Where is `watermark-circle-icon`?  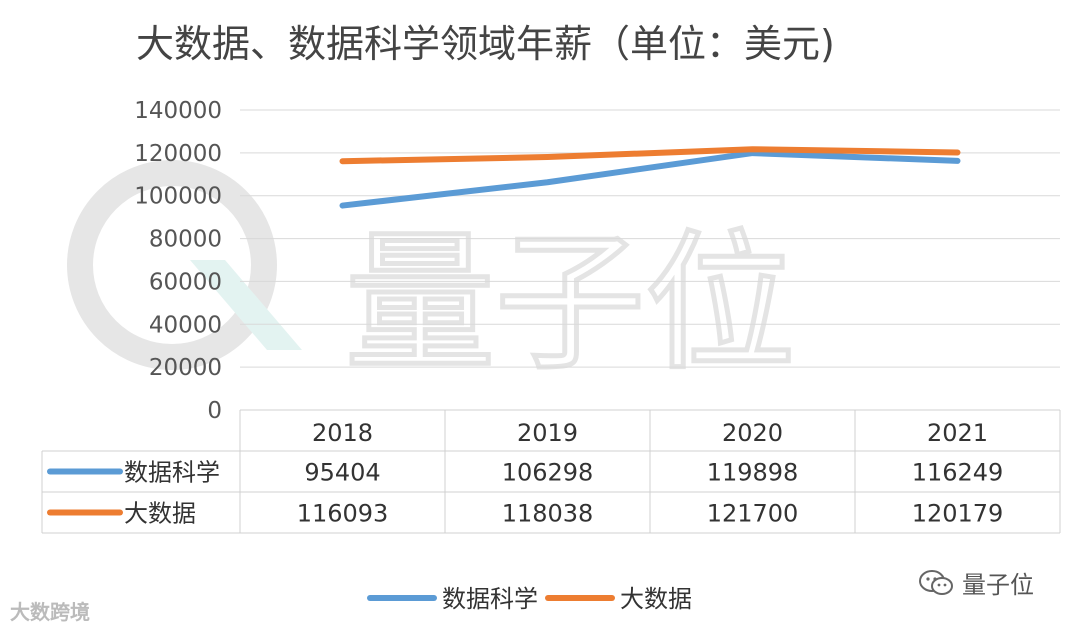
watermark-circle-icon is located at coordinates (172, 265).